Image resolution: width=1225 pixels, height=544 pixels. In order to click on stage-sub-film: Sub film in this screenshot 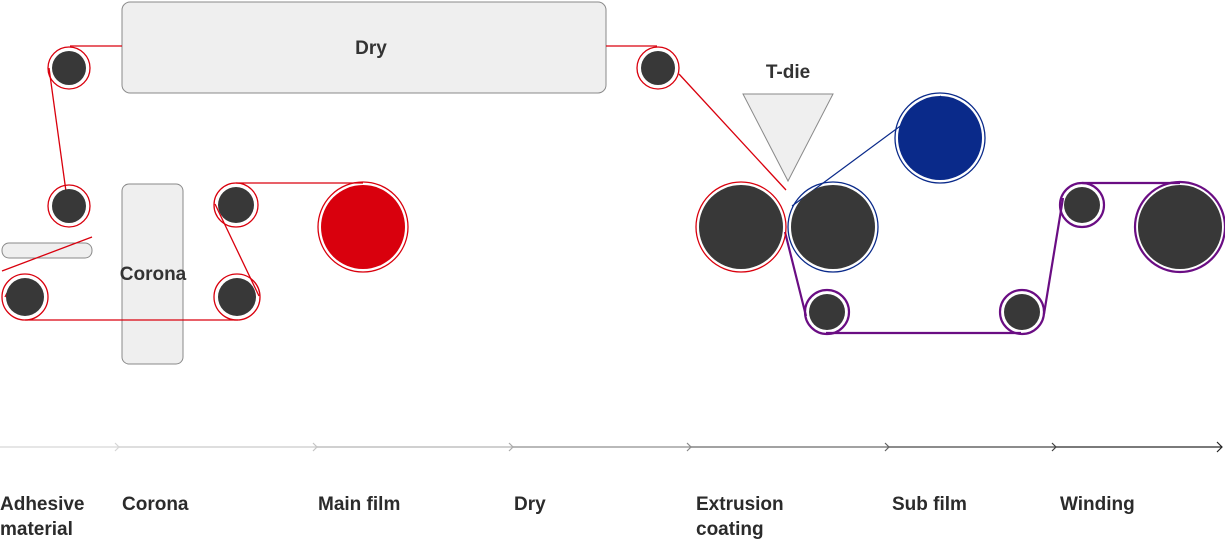, I will do `click(929, 504)`.